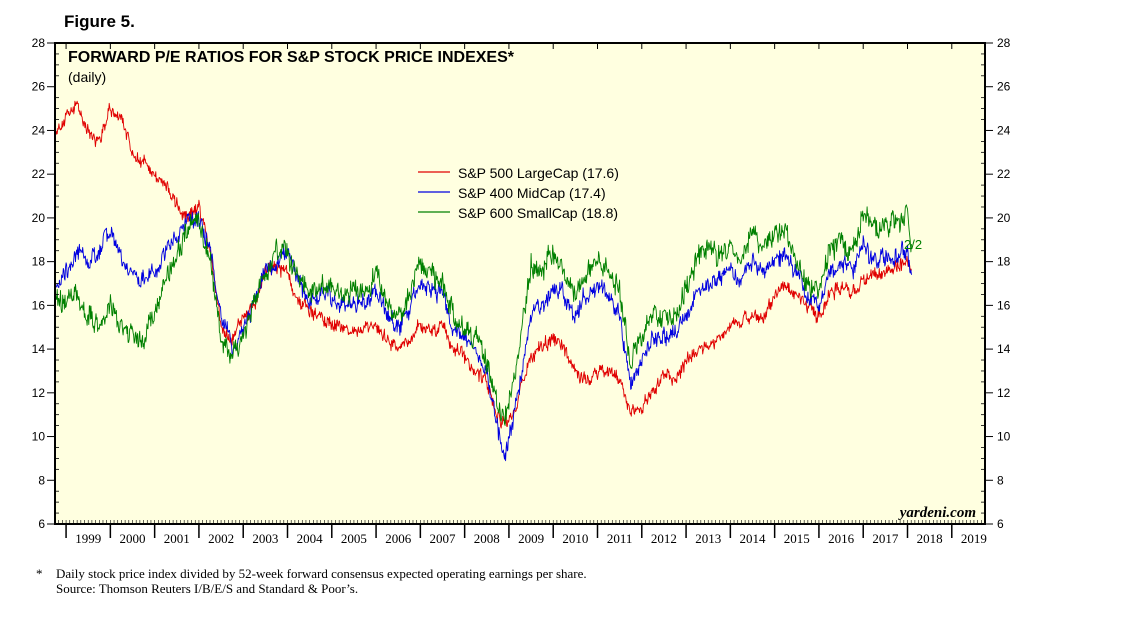  Describe the element at coordinates (99, 21) in the screenshot. I see `figure-label: Figure 5.` at that location.